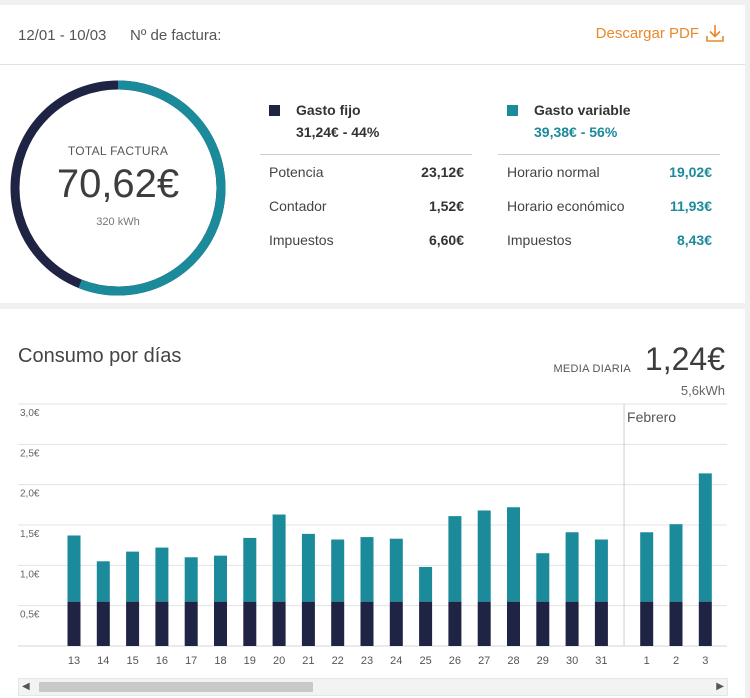 The image size is (750, 698). Describe the element at coordinates (582, 110) in the screenshot. I see `variable-title: Gasto variable` at that location.